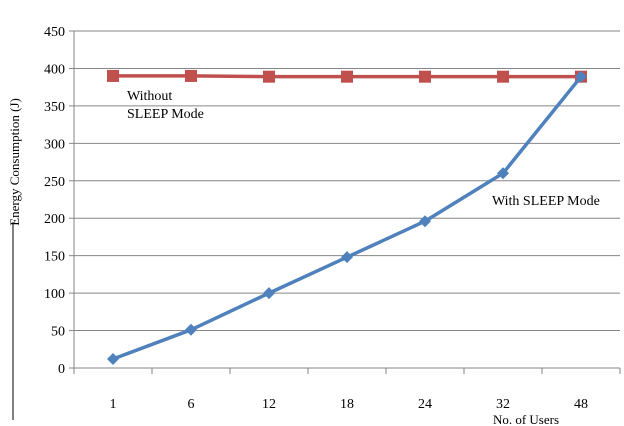 Image resolution: width=624 pixels, height=426 pixels. I want to click on y-tick-label-400: 400, so click(54, 69).